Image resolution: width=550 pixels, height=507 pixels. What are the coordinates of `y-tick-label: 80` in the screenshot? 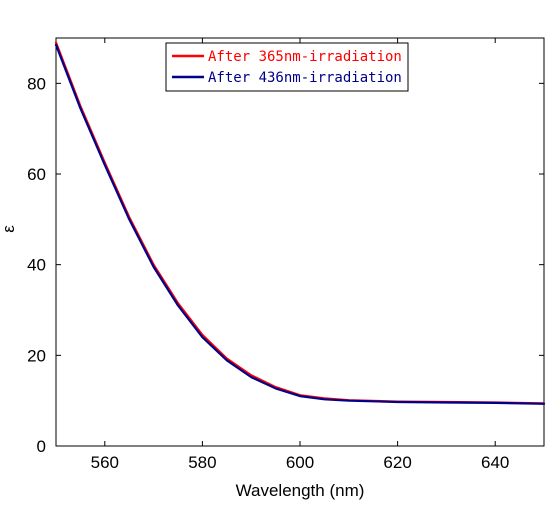 It's located at (36, 83).